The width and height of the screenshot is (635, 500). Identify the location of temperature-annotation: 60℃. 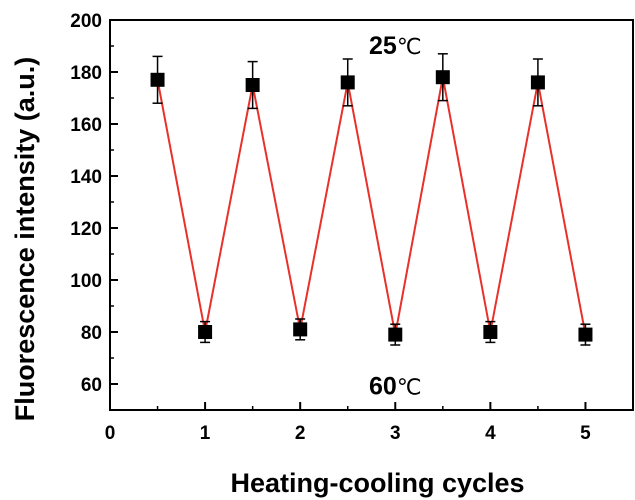
(395, 386).